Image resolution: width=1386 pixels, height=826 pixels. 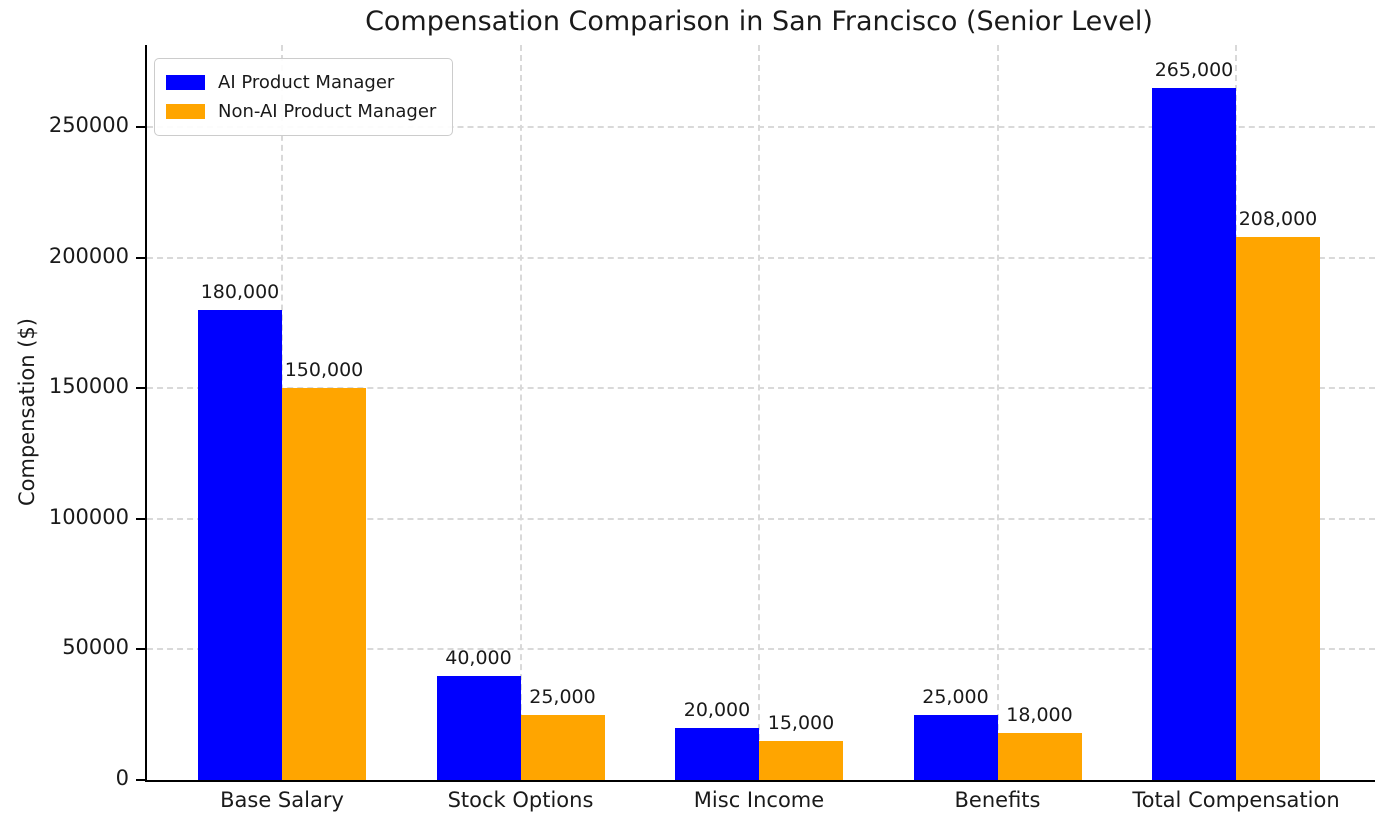 I want to click on legend-label: AI Product Manager, so click(x=306, y=82).